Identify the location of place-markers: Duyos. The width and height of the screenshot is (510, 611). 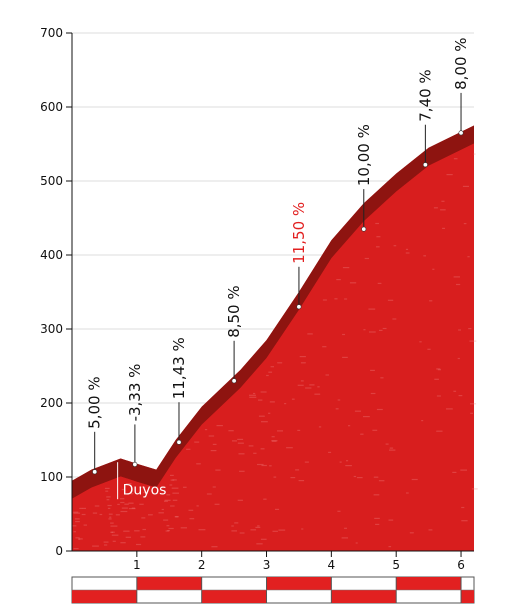
(141, 481).